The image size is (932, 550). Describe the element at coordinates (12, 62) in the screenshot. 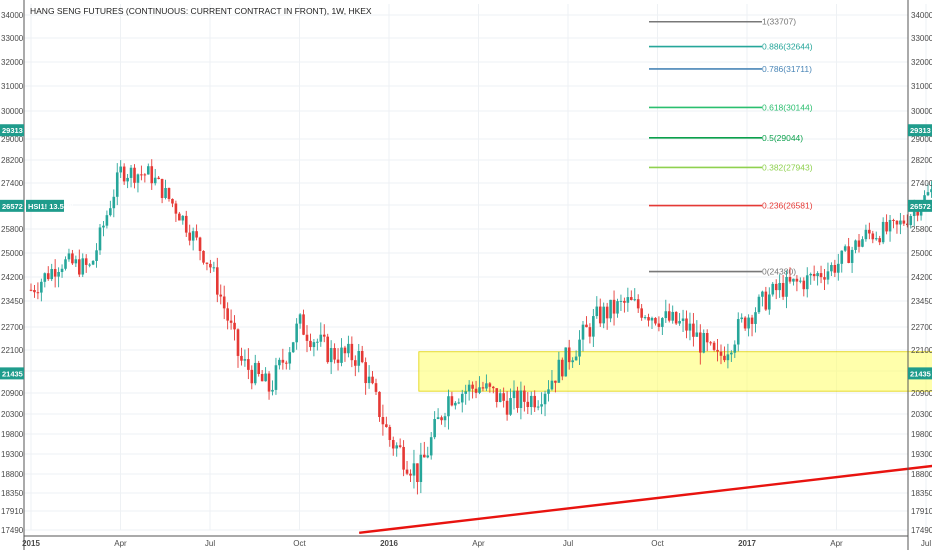

I see `y-tick-label: 32000` at that location.